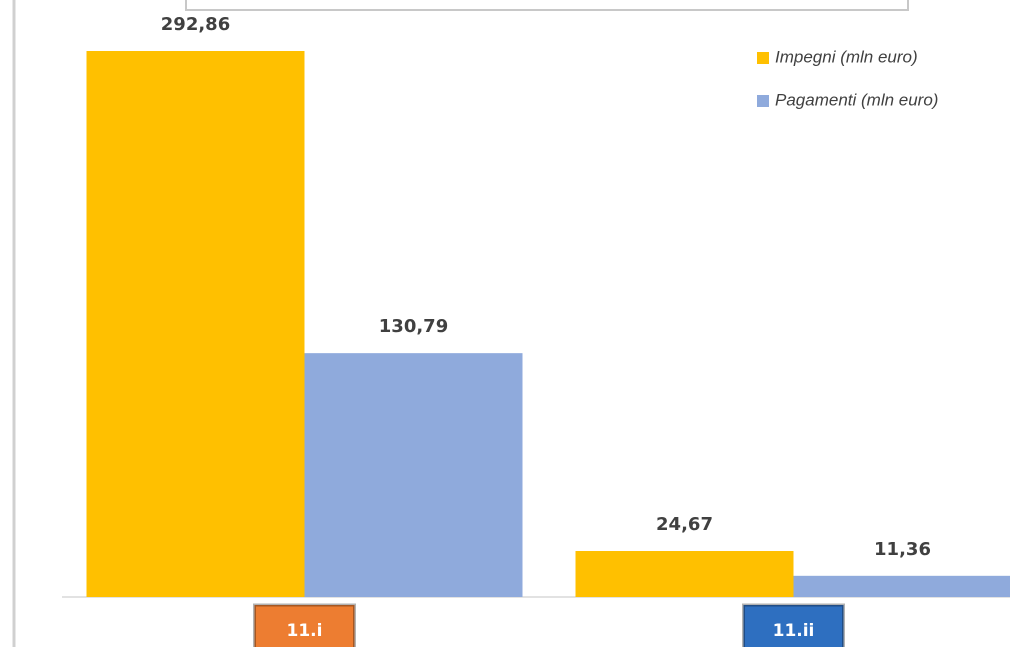  What do you see at coordinates (794, 631) in the screenshot?
I see `category-label: 11.ii` at bounding box center [794, 631].